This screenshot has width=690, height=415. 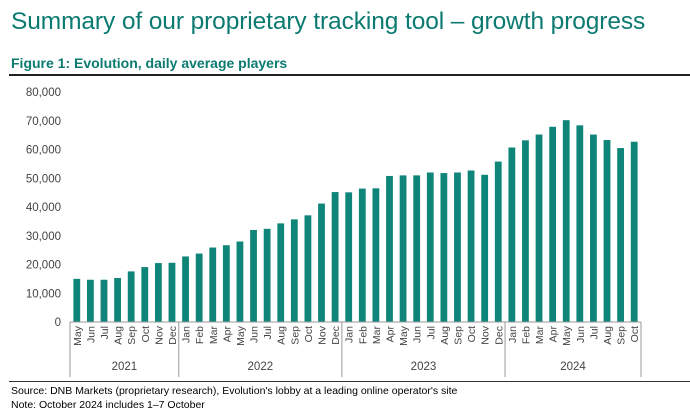 What do you see at coordinates (43, 93) in the screenshot?
I see `y-tick-label: 80,000` at bounding box center [43, 93].